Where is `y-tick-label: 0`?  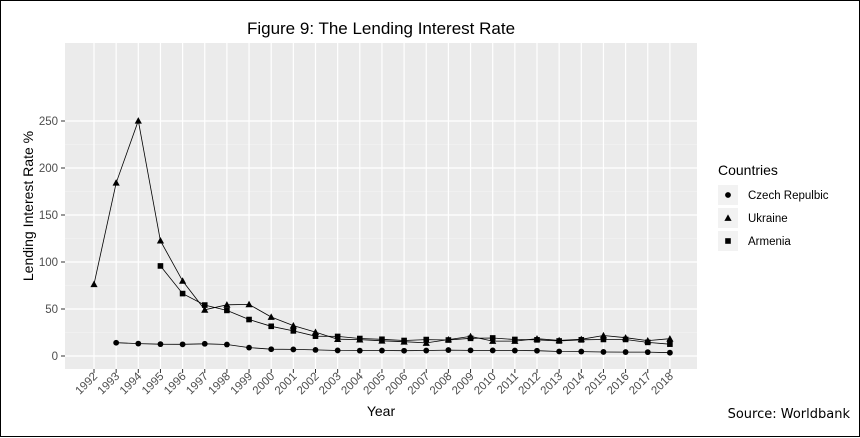
y-tick-label: 0 is located at coordinates (55, 357).